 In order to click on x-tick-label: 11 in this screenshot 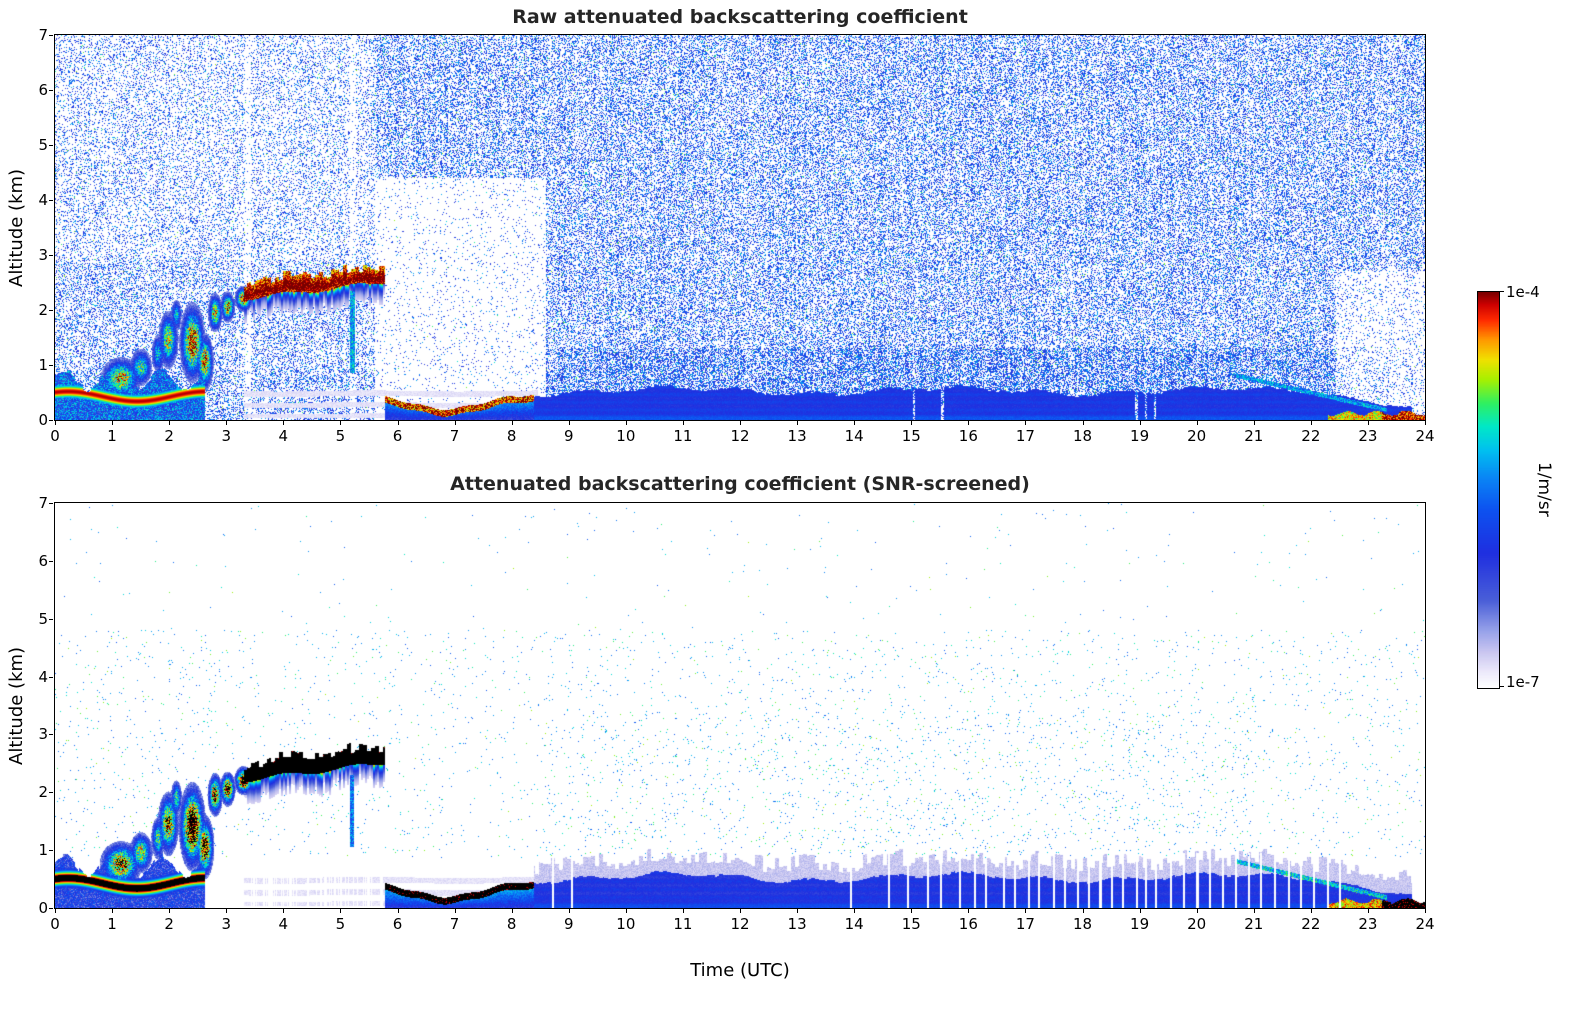, I will do `click(683, 924)`.